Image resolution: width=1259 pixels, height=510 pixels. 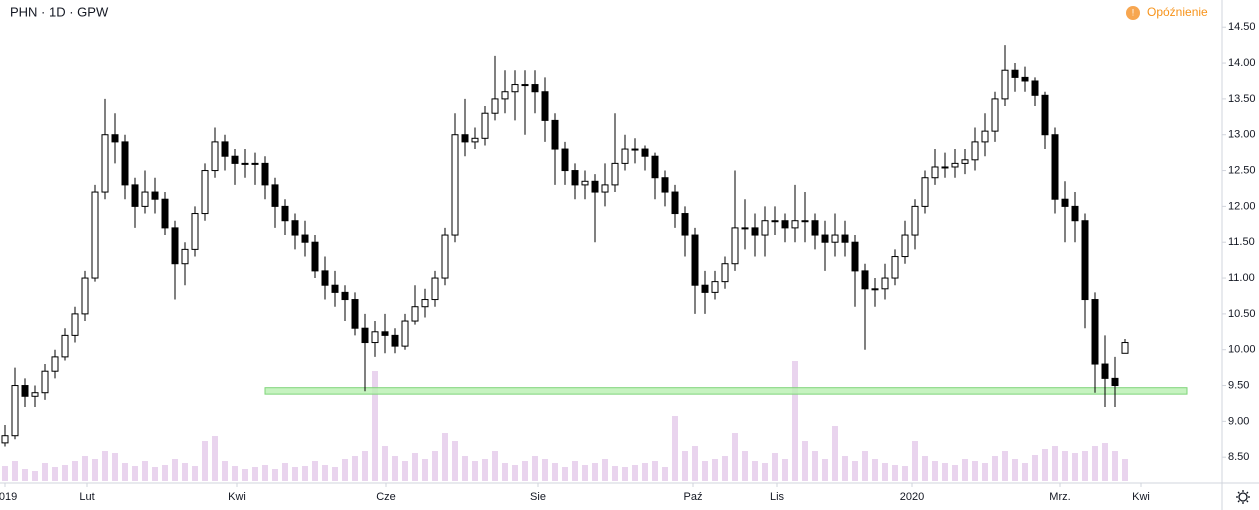 I want to click on y-tick-label: 10.50, so click(x=1242, y=314).